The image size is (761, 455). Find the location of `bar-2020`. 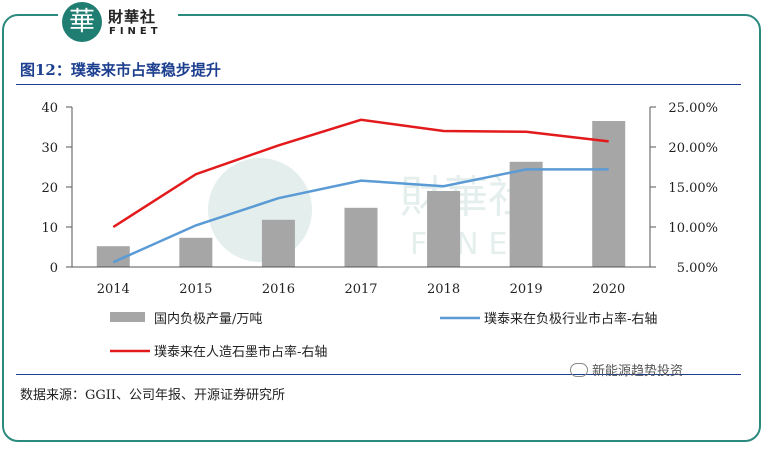

bar-2020 is located at coordinates (609, 194).